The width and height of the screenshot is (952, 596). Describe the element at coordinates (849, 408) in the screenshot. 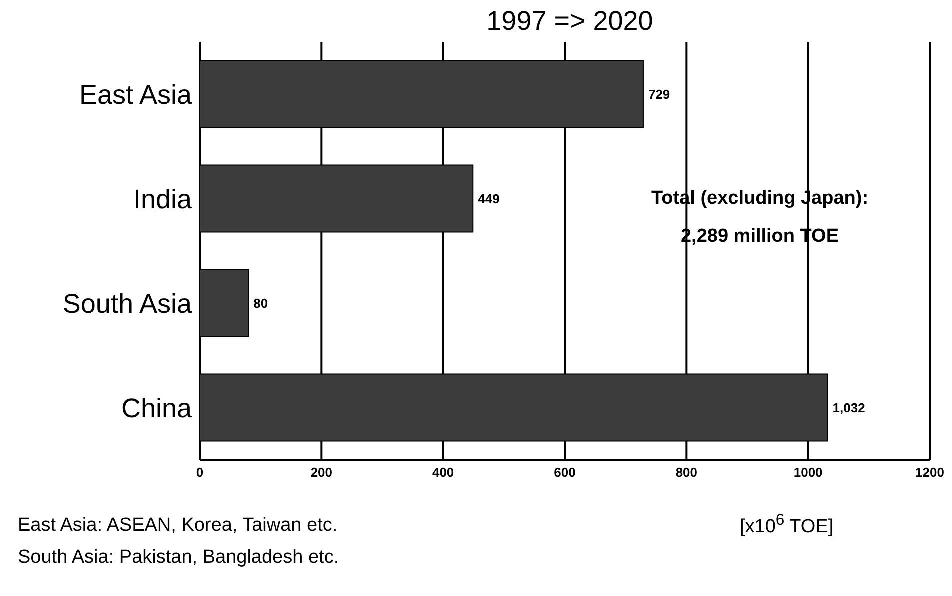

I see `data-label: 1,032` at that location.